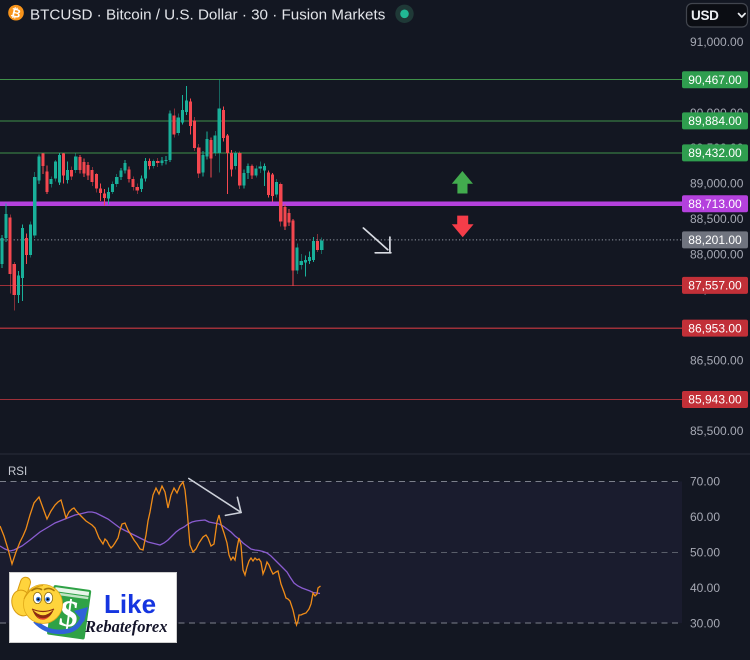 Image resolution: width=750 pixels, height=660 pixels. I want to click on svg-text: USD, so click(705, 15).